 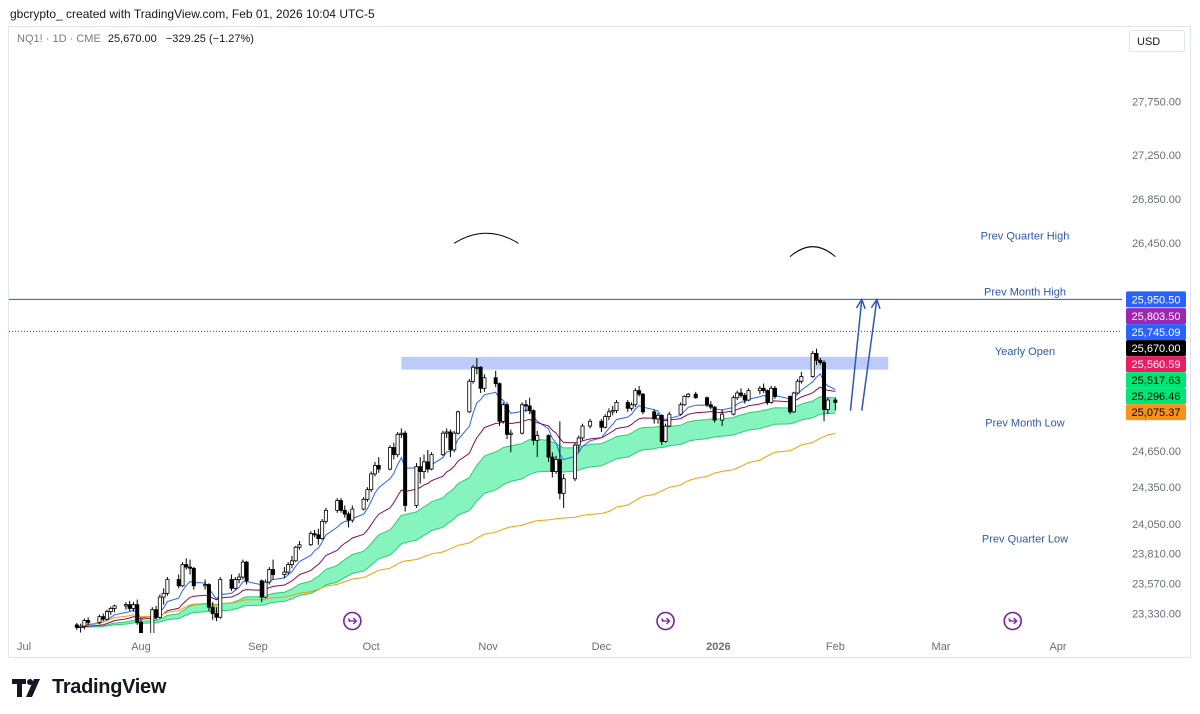 What do you see at coordinates (1157, 41) in the screenshot?
I see `currency-selector: USD` at bounding box center [1157, 41].